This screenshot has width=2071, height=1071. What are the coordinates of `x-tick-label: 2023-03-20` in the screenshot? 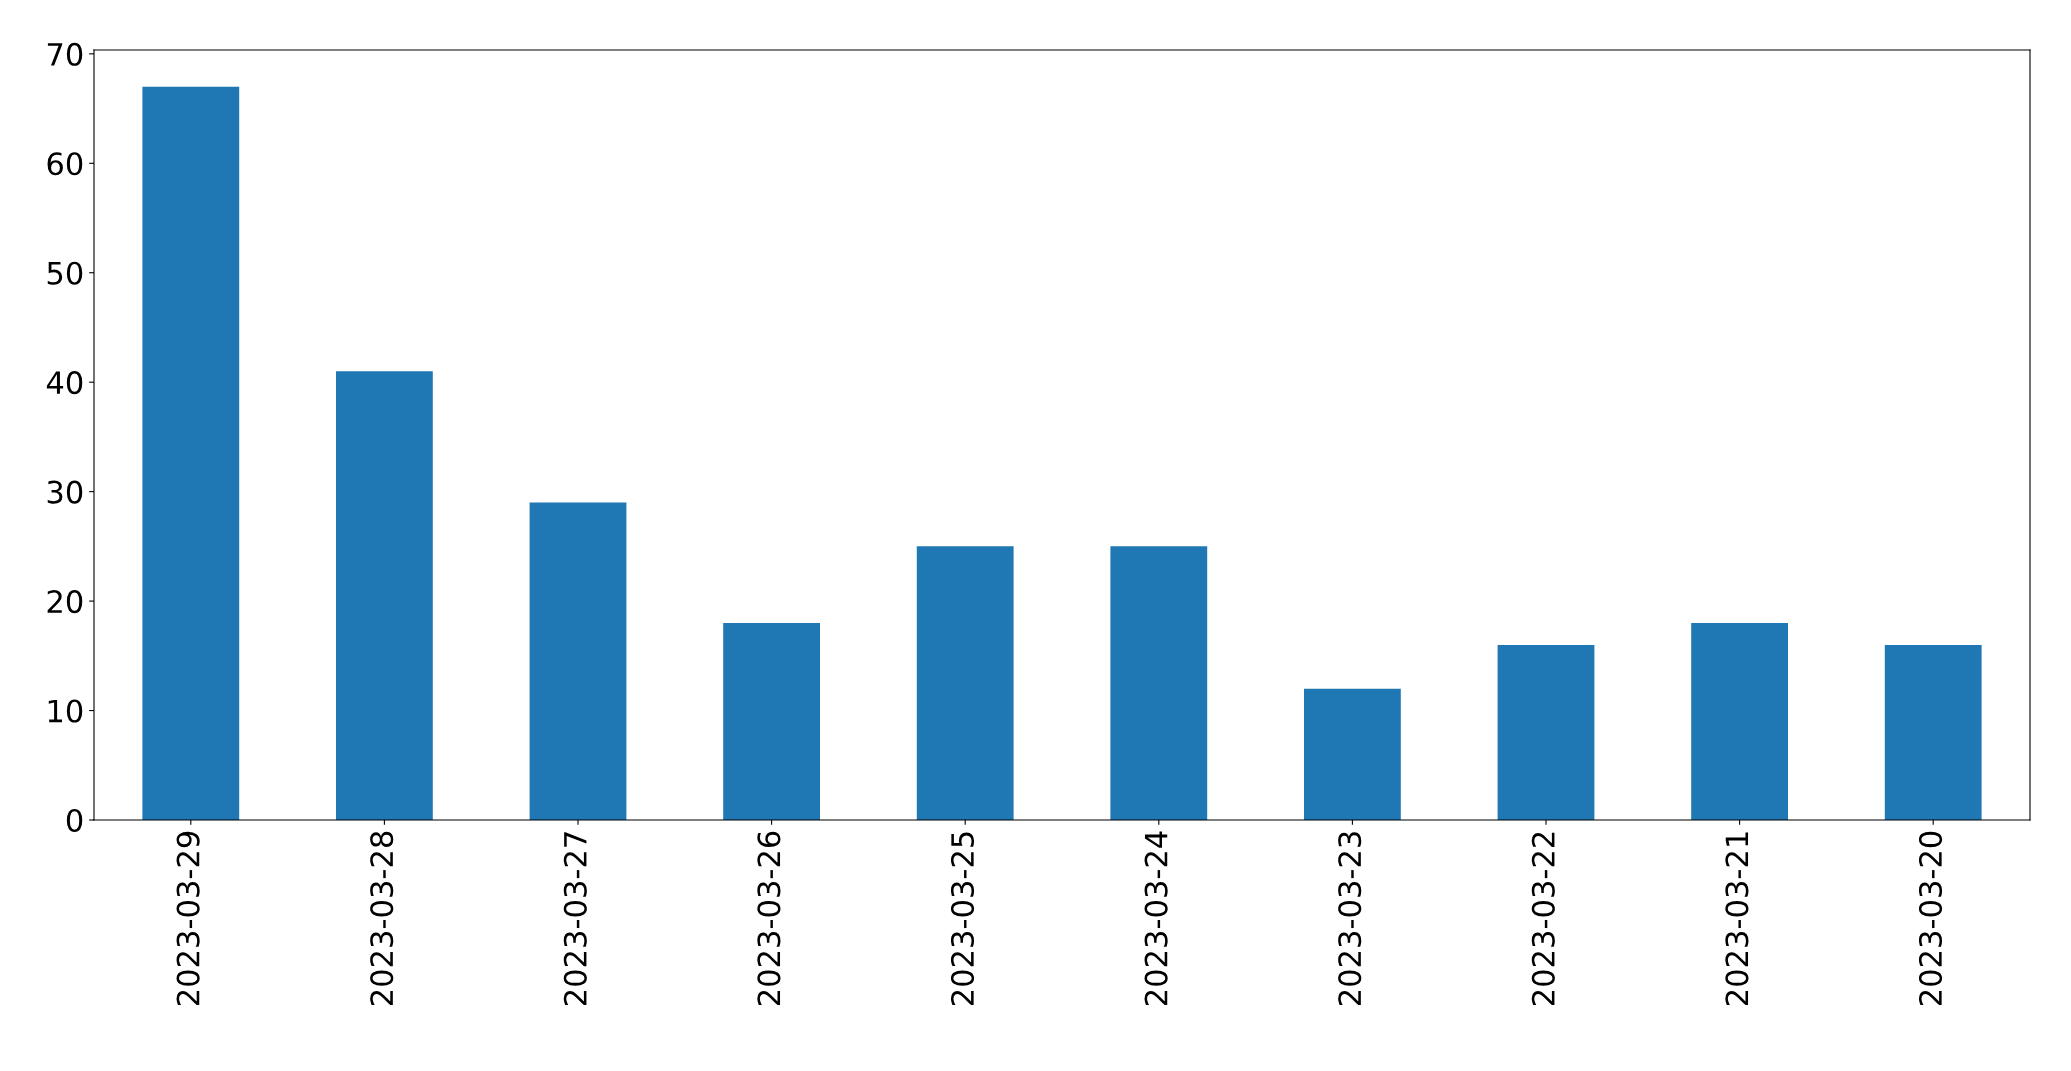 It's located at (1930, 918).